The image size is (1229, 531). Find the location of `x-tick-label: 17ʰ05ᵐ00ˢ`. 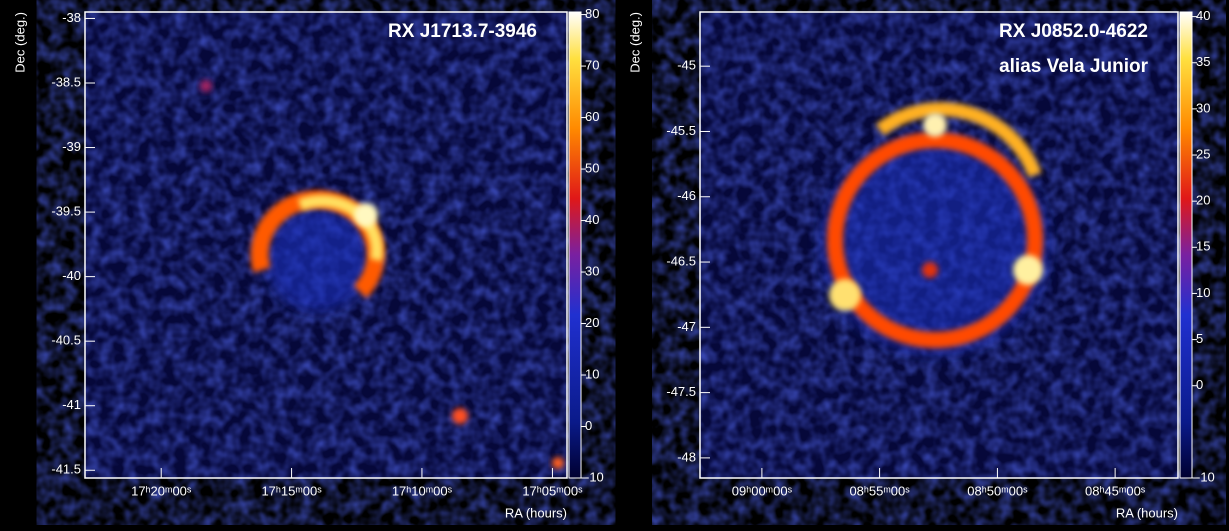

x-tick-label: 17ʰ05ᵐ00ˢ is located at coordinates (552, 490).